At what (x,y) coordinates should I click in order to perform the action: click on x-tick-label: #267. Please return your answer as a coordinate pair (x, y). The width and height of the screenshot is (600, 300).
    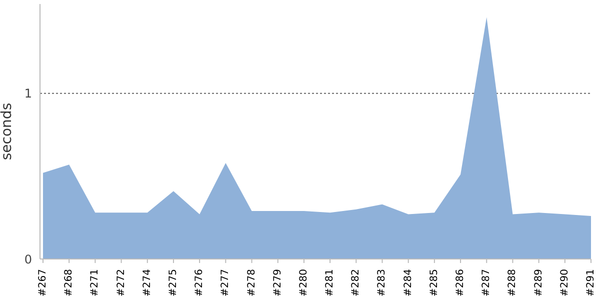
    Looking at the image, I should click on (43, 282).